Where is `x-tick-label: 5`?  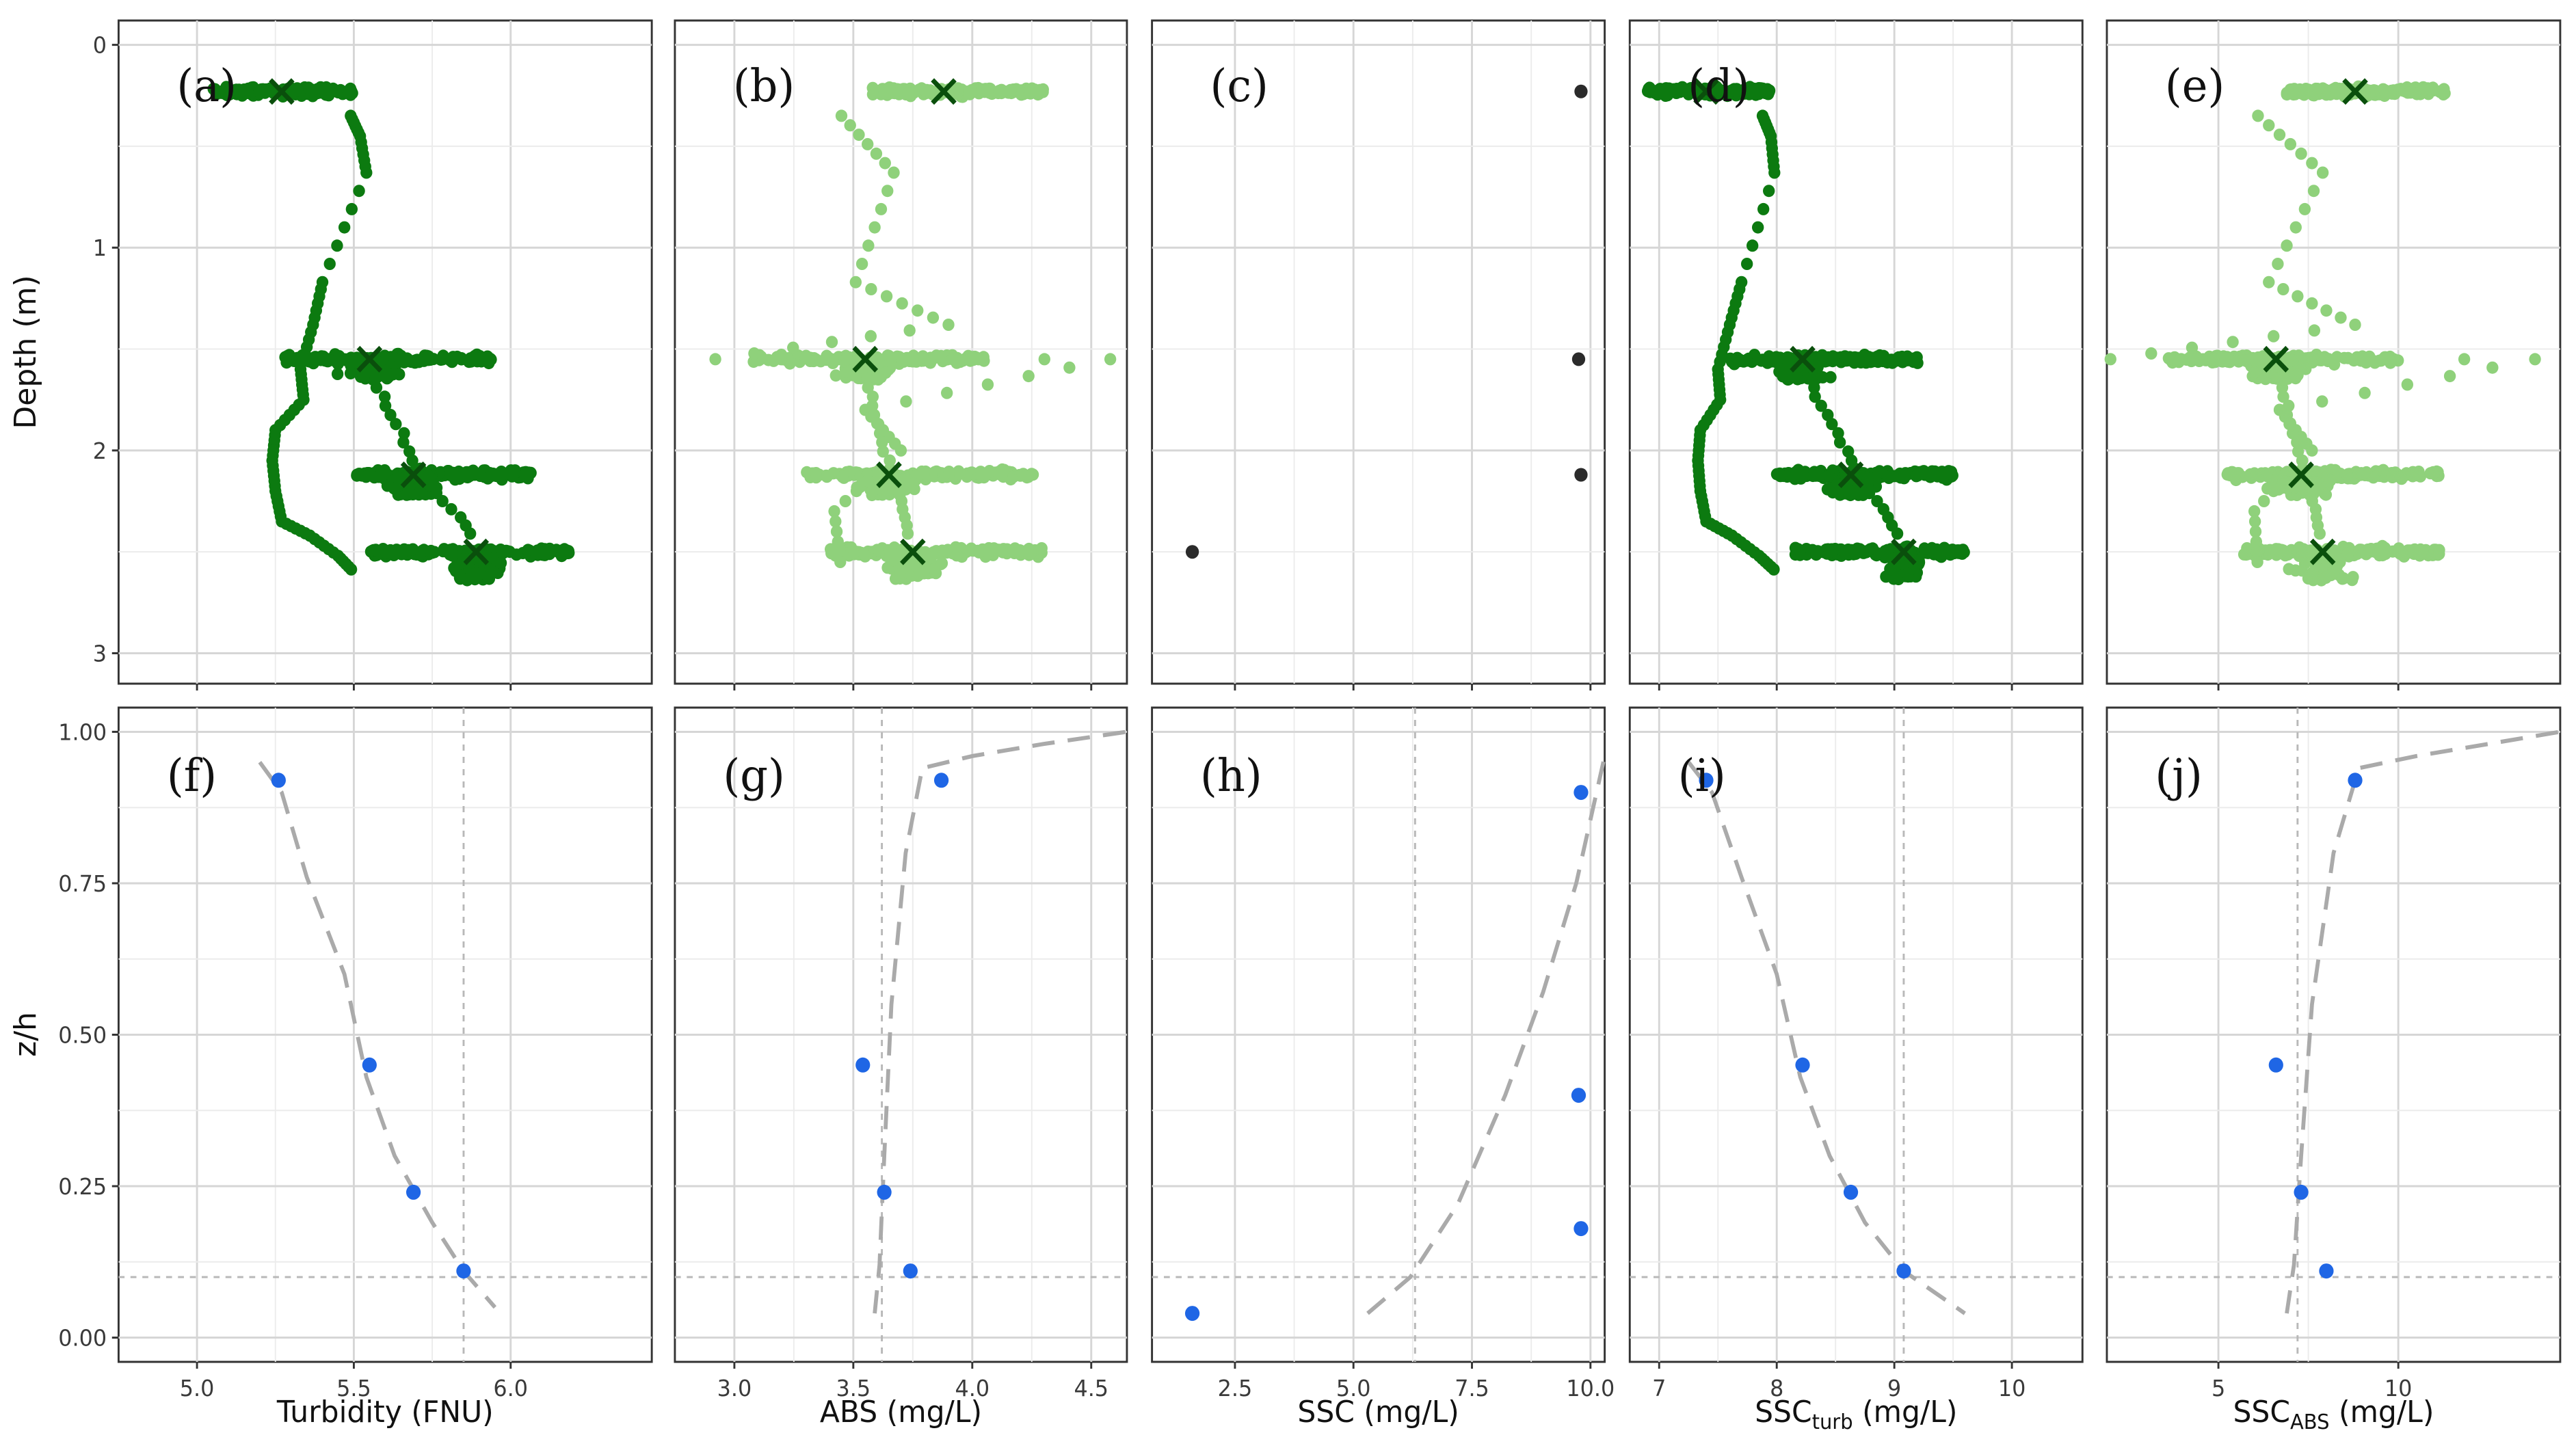 x-tick-label: 5 is located at coordinates (2218, 1389).